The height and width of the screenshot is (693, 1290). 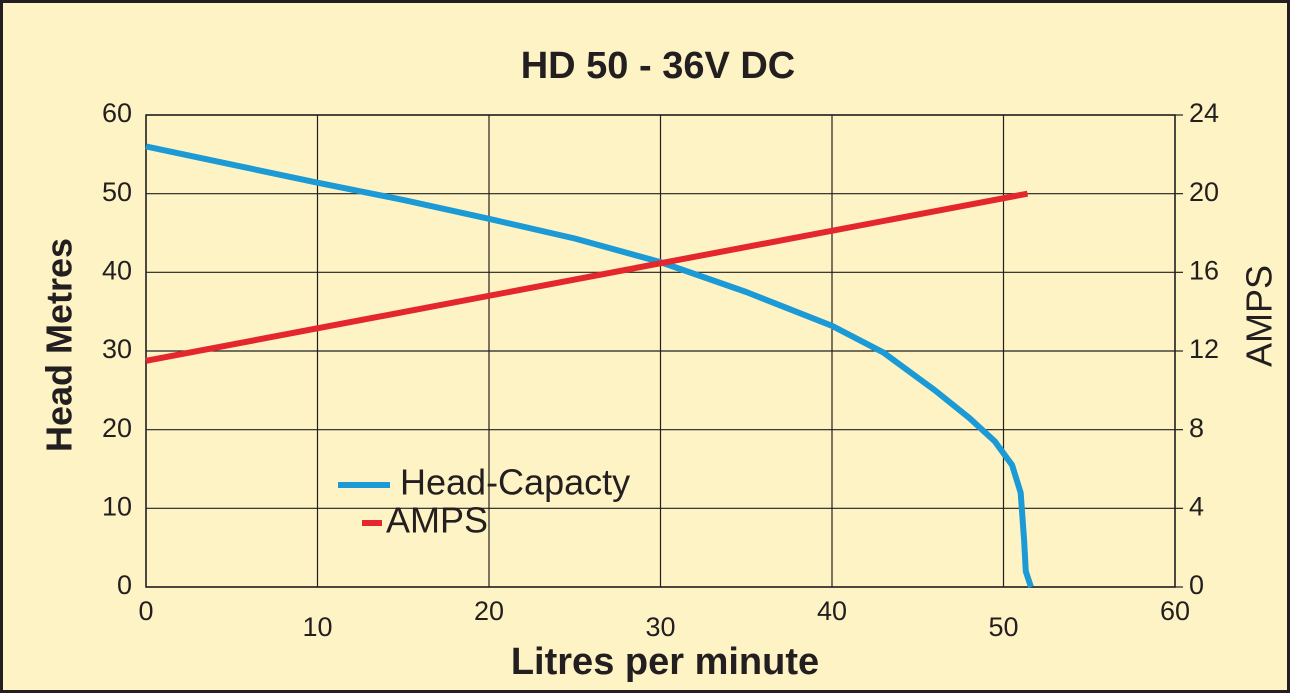 I want to click on y2-axis-label: AMPS, so click(x=1259, y=316).